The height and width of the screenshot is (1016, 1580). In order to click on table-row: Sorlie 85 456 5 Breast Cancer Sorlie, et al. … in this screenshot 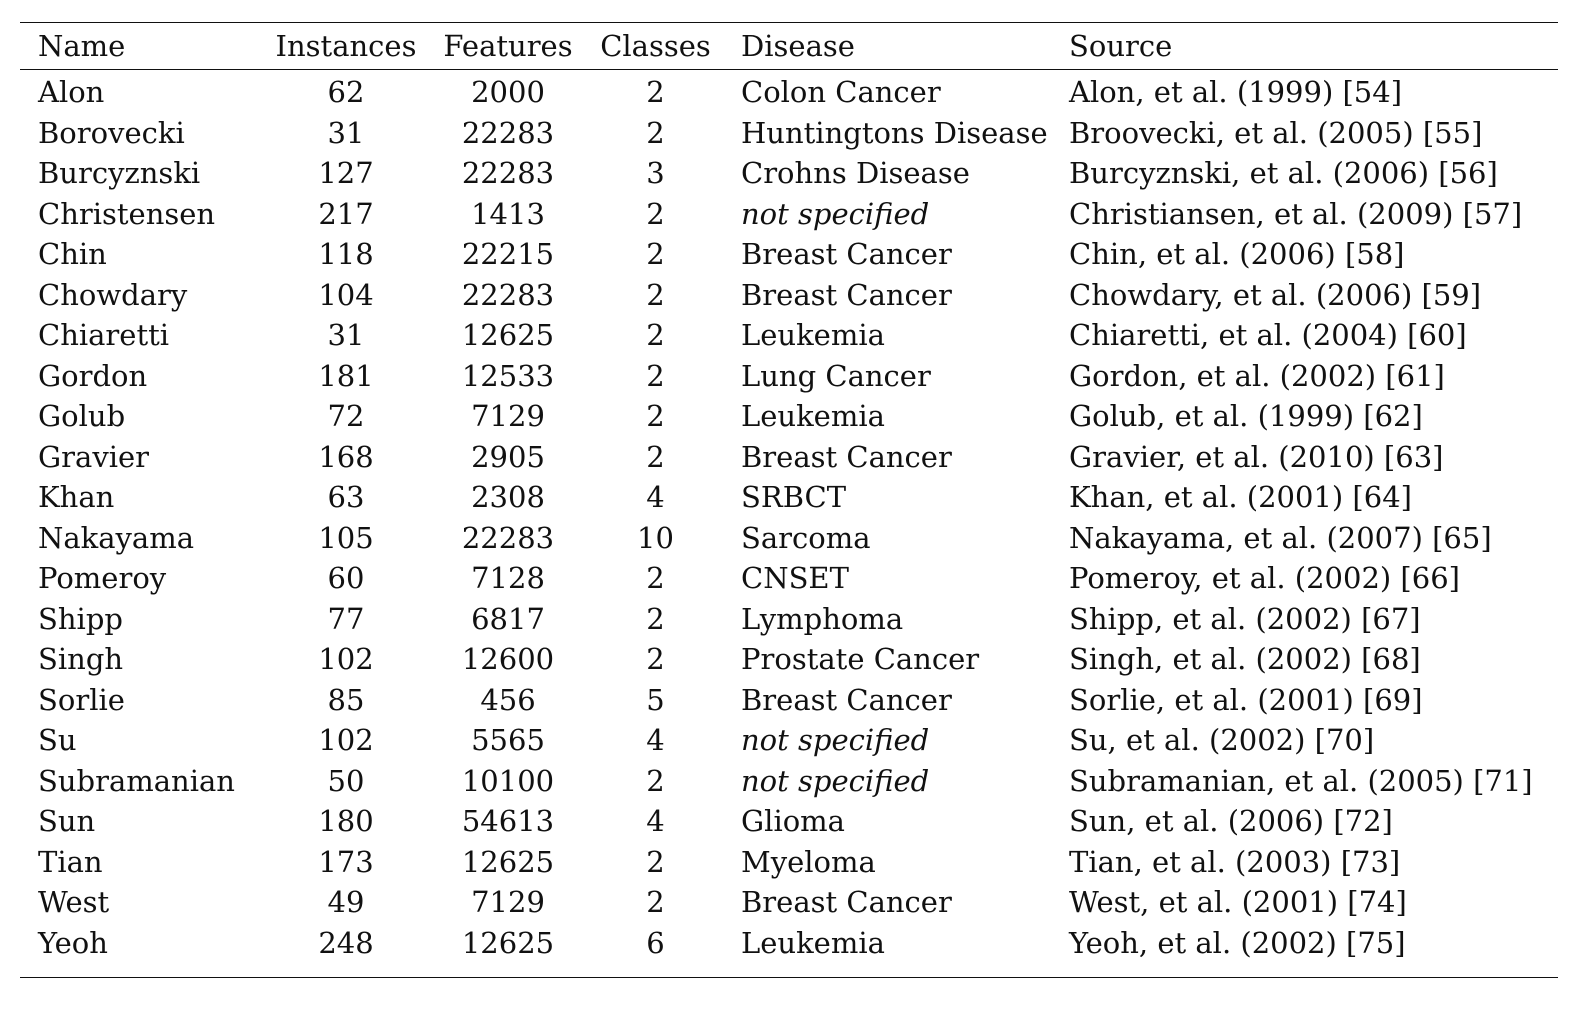, I will do `click(789, 700)`.